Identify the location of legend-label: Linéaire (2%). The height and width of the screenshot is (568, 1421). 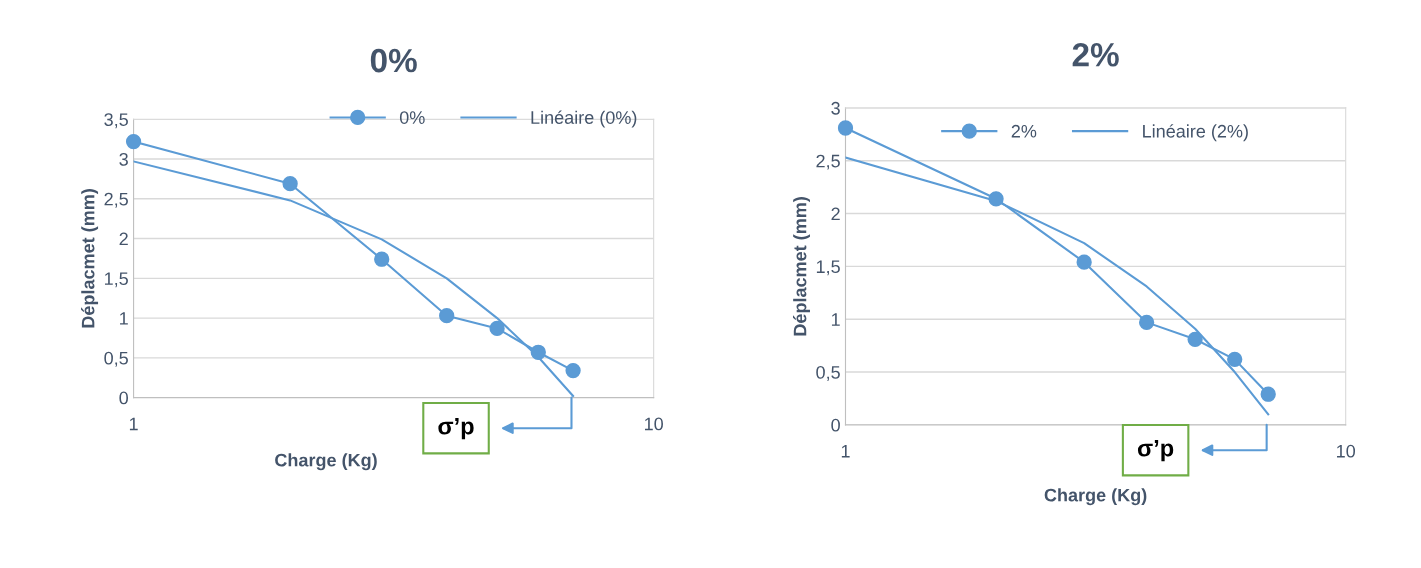
(1195, 133).